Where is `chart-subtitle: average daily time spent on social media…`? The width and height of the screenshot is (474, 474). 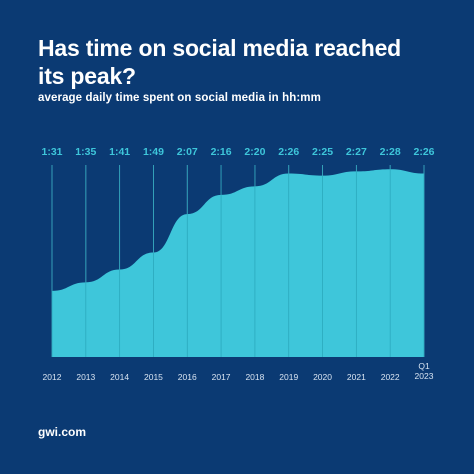 chart-subtitle: average daily time spent on social media… is located at coordinates (179, 98).